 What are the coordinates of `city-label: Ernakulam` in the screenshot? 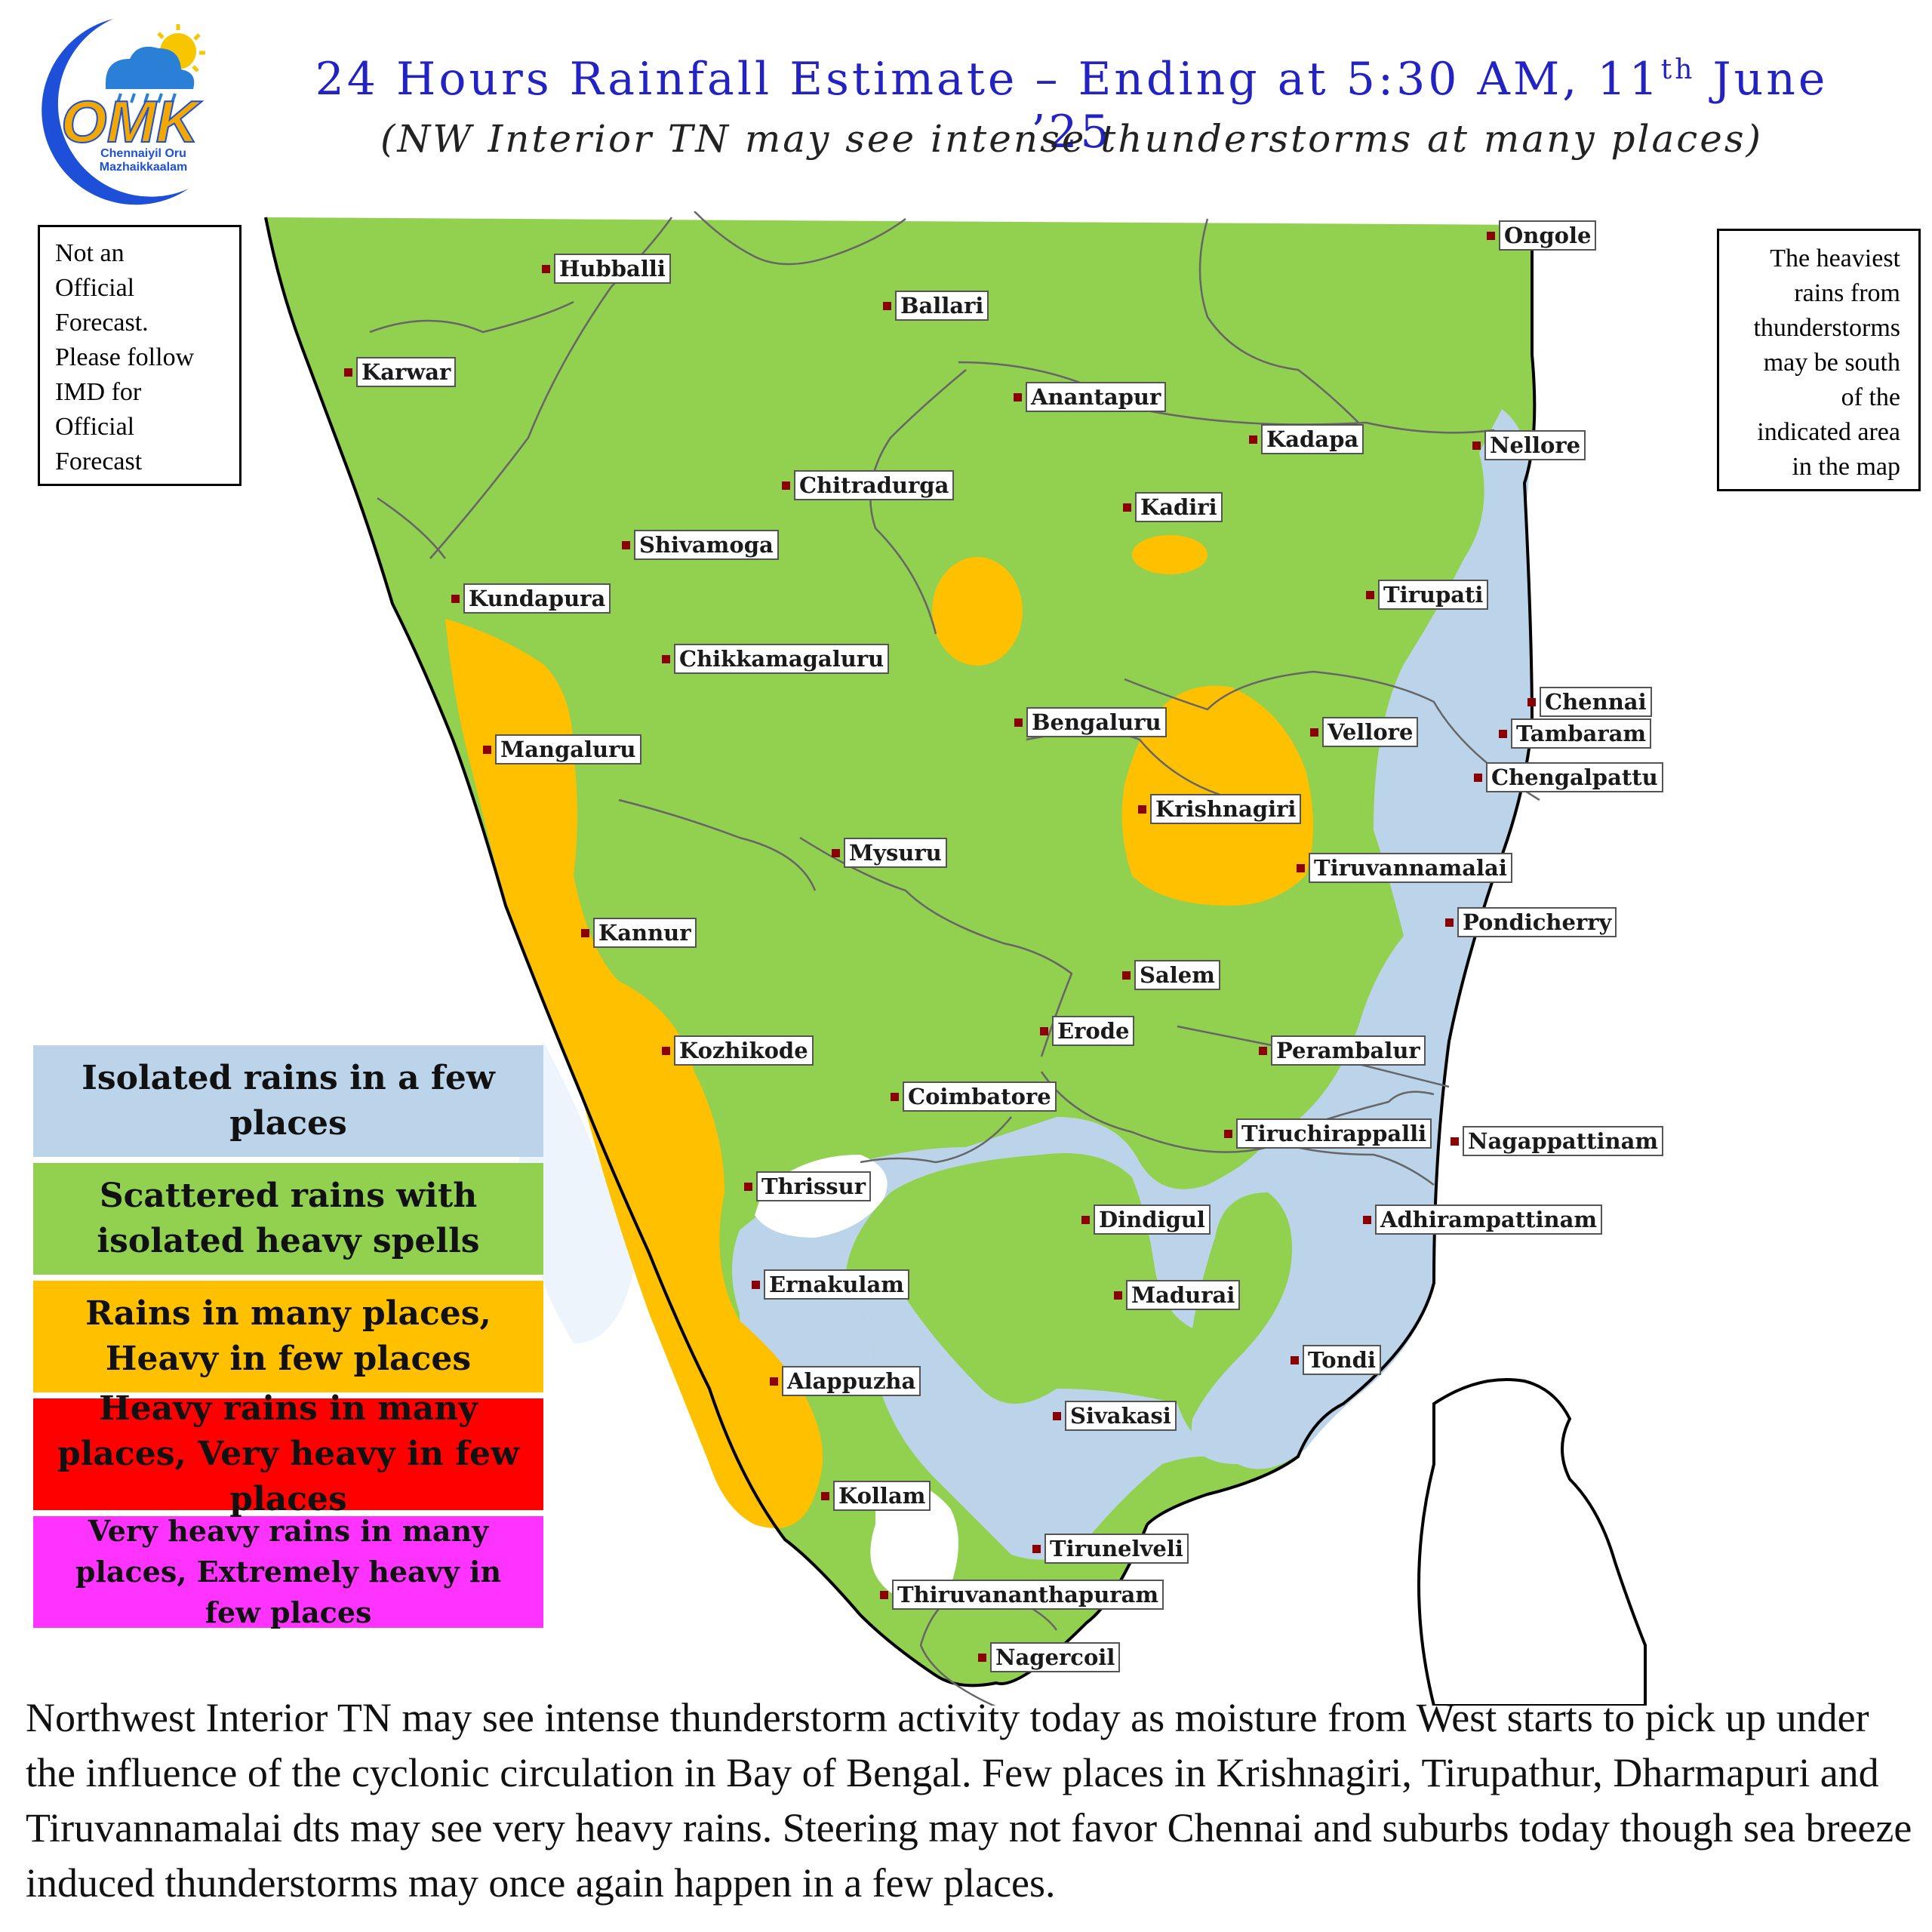 It's located at (830, 1284).